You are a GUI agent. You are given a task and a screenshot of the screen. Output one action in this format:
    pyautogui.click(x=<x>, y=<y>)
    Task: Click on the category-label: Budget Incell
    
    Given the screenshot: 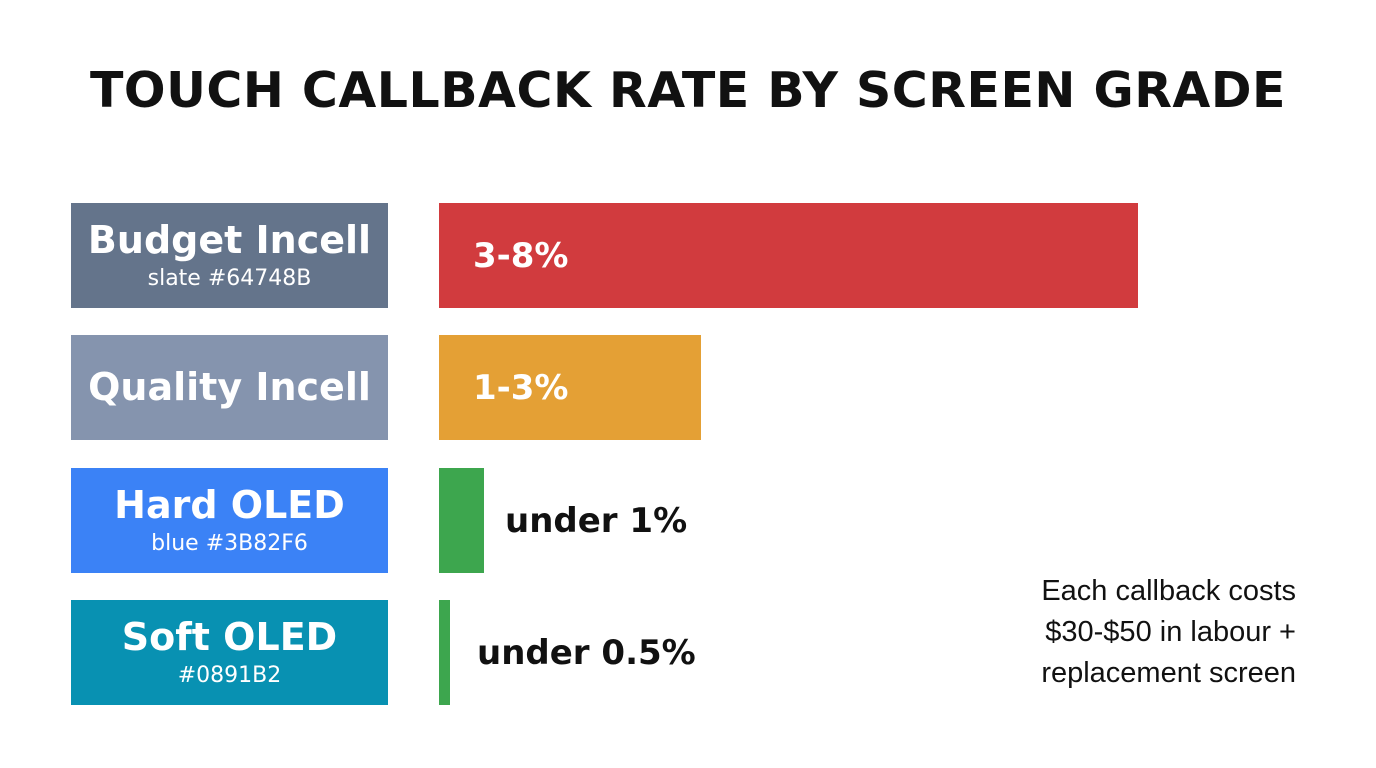 What is the action you would take?
    pyautogui.click(x=229, y=239)
    